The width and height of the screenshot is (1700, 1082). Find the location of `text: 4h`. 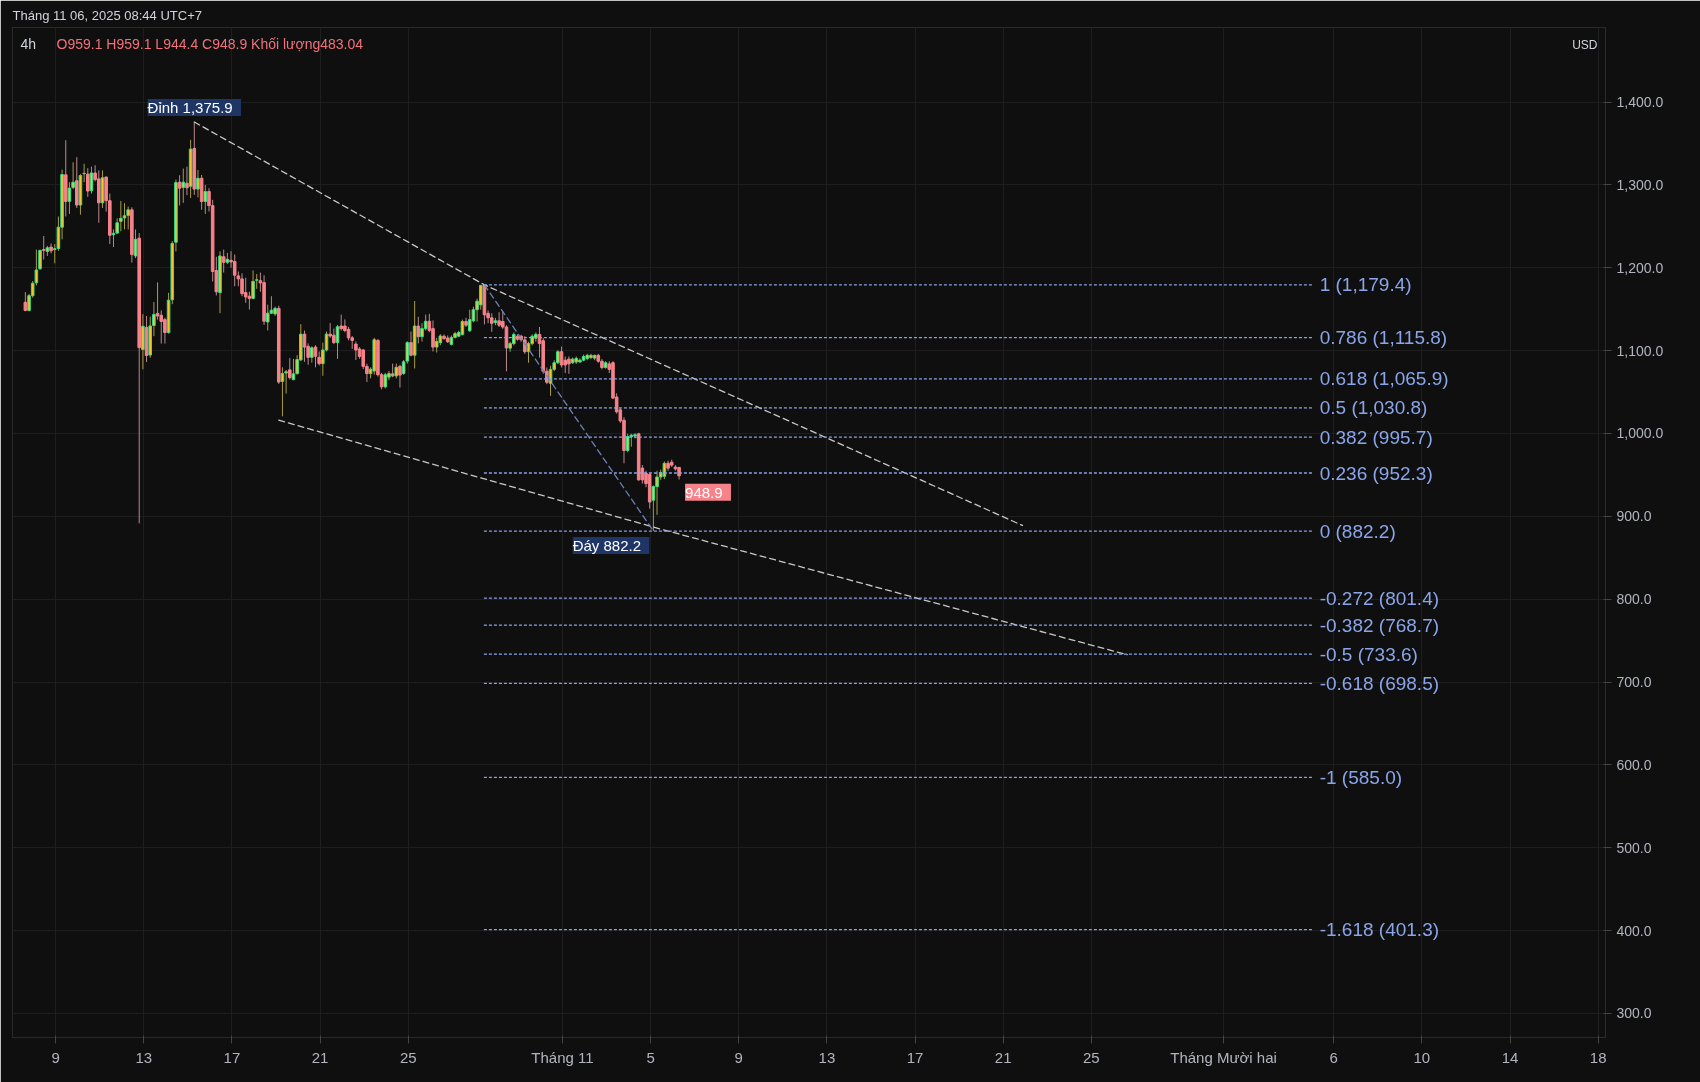

text: 4h is located at coordinates (28, 43).